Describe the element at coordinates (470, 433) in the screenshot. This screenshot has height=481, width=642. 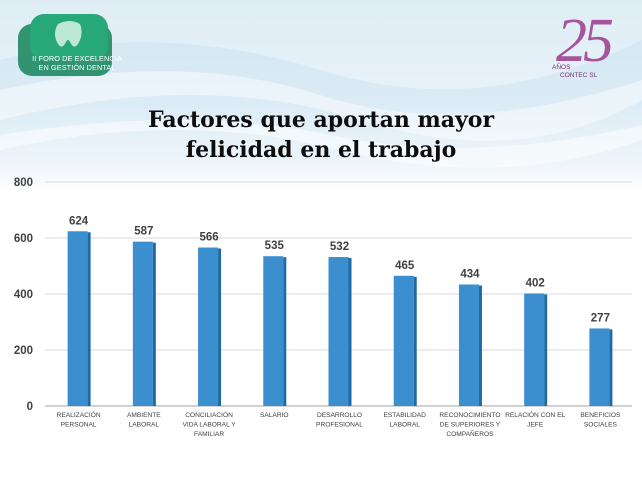
I see `category-label: COMPAÑEROS` at that location.